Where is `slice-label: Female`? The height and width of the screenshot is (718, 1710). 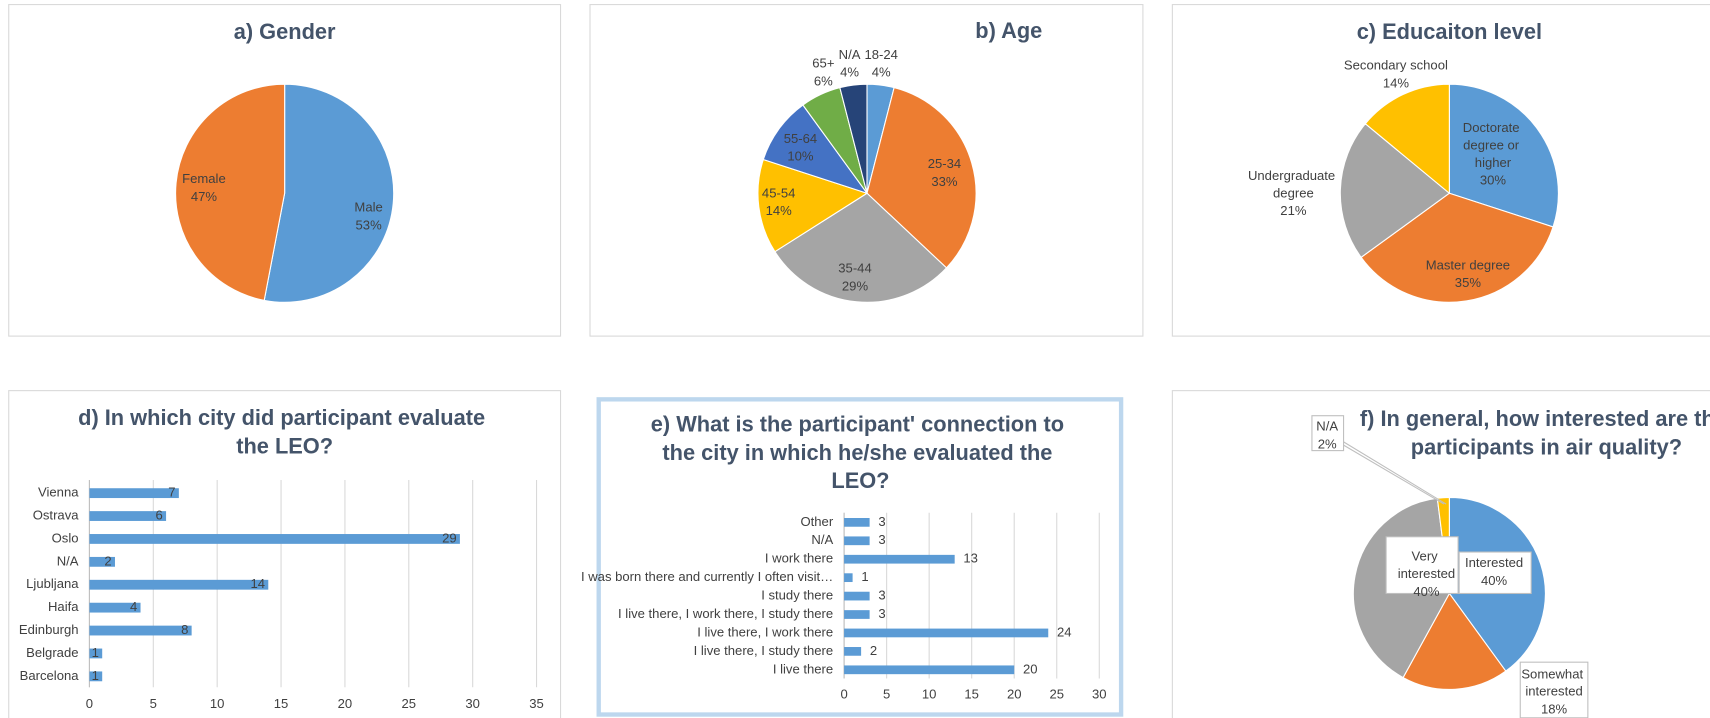 slice-label: Female is located at coordinates (204, 179).